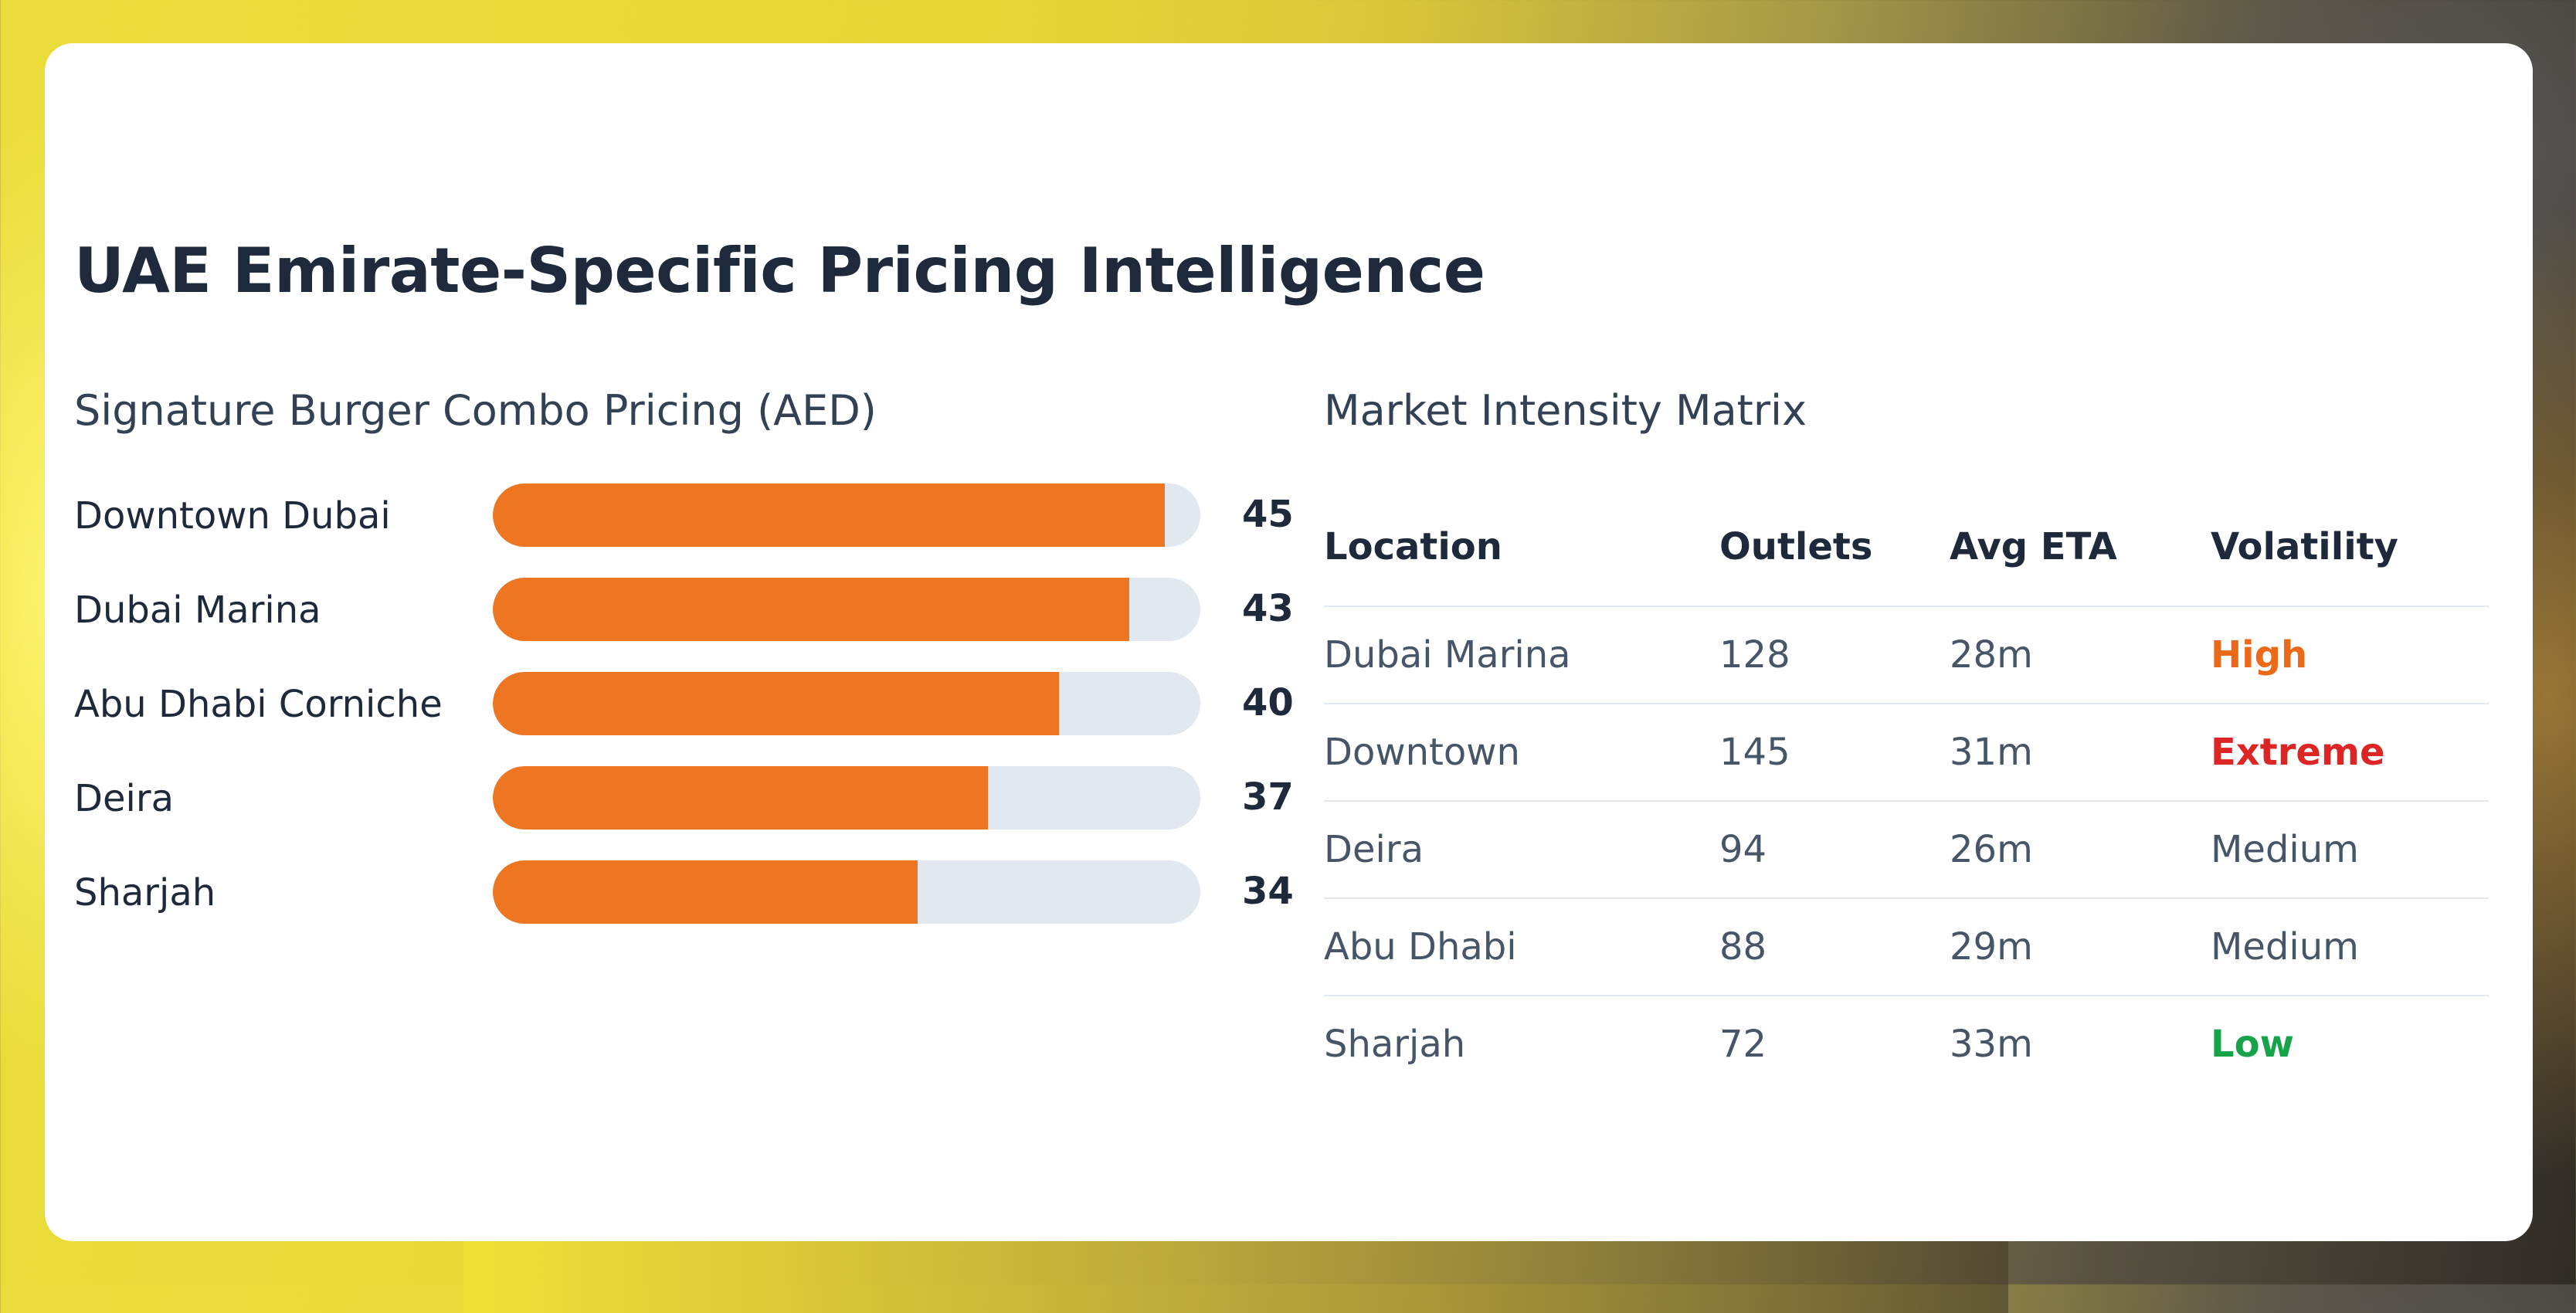 The width and height of the screenshot is (2576, 1313). I want to click on location-cell: Dubai Marina, so click(1447, 655).